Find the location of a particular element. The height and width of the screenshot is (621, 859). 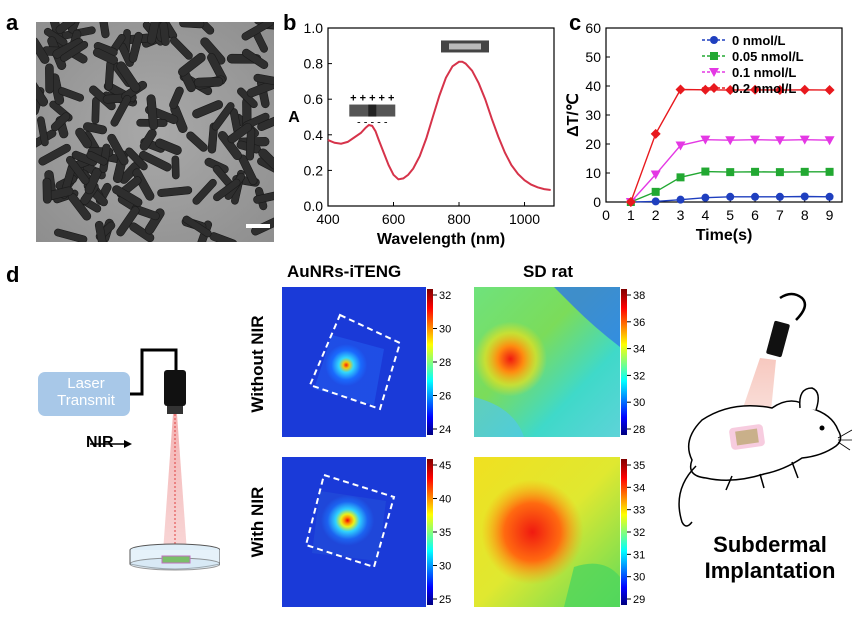

y-tick-label: 20 is located at coordinates (593, 144).